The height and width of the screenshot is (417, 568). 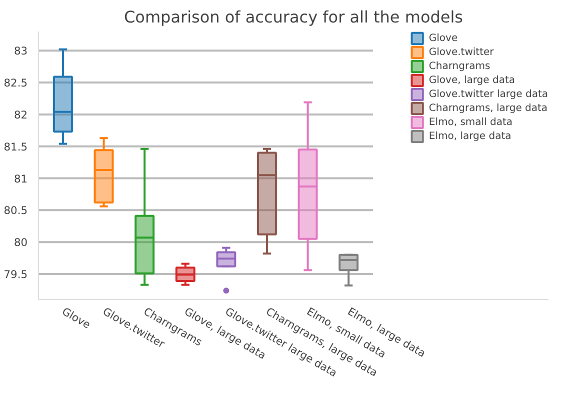 I want to click on y-tick-label: 82.5, so click(x=16, y=83).